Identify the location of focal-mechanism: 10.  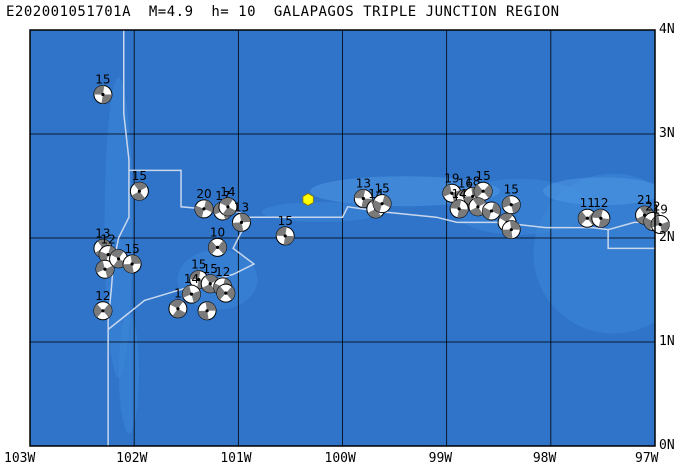
(217, 241).